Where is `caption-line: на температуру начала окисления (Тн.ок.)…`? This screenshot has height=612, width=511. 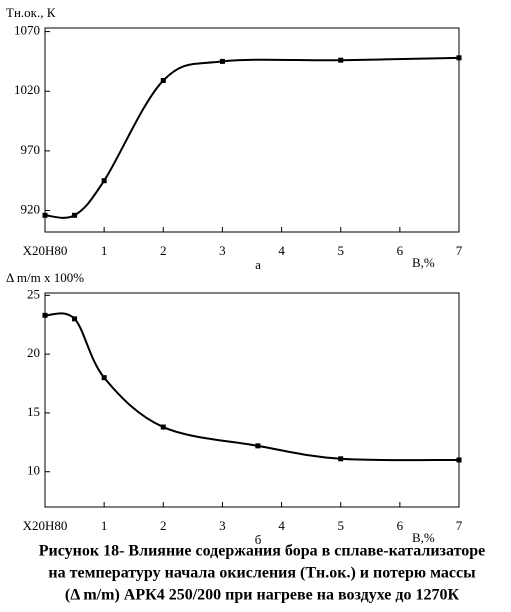
caption-line: на температуру начала окисления (Тн.ок.)… is located at coordinates (262, 573).